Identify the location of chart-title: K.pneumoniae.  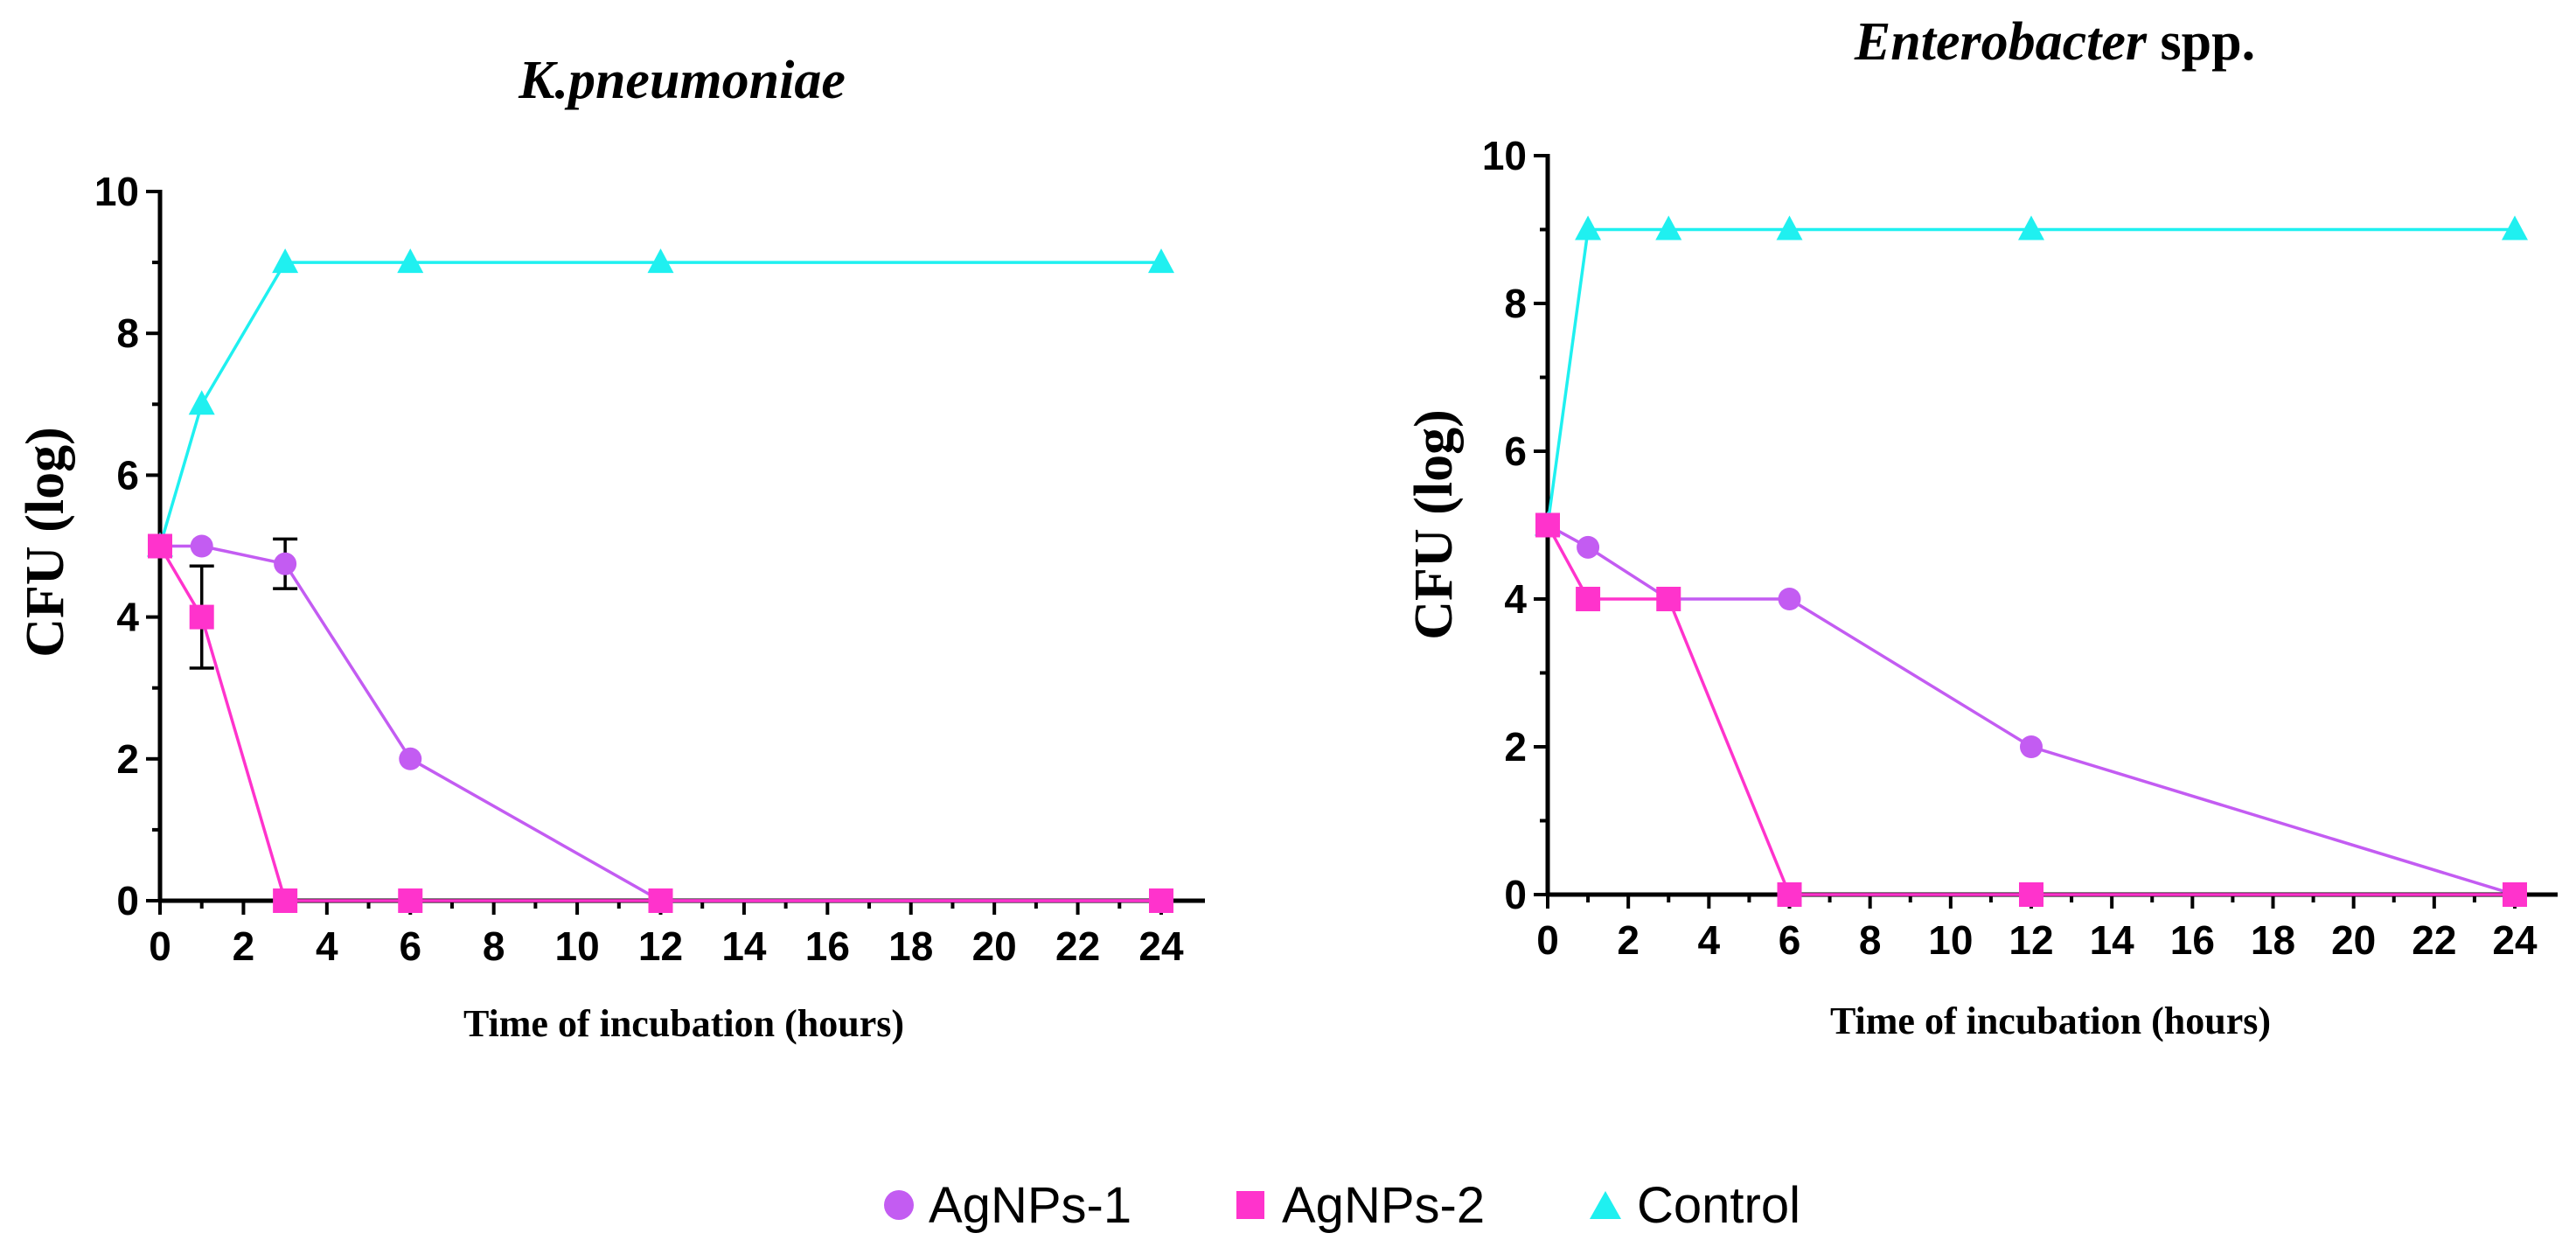
(682, 80).